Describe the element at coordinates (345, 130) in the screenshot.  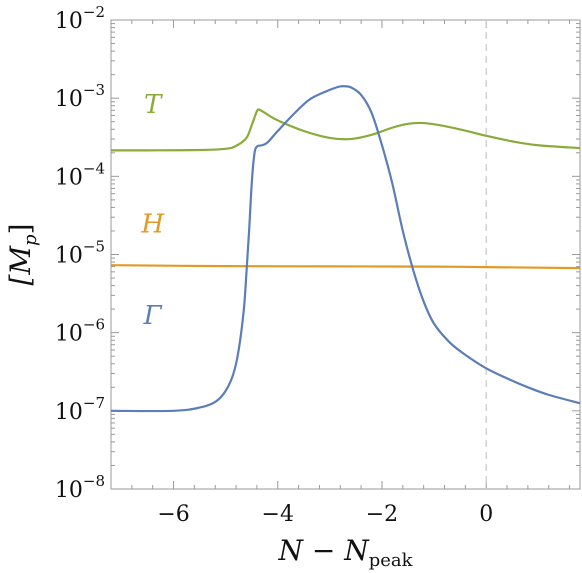
I see `series-line-t` at that location.